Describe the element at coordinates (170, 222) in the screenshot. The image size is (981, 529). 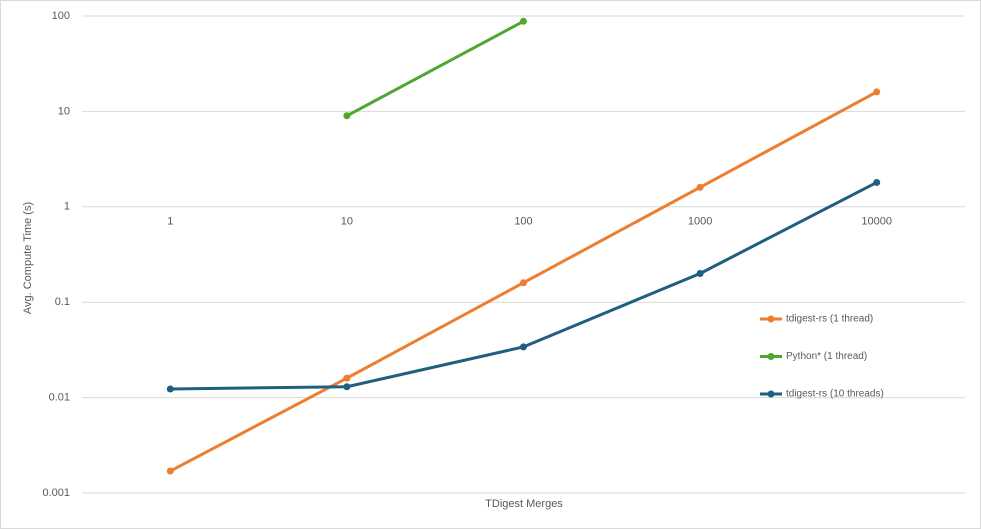
I see `x-tick-label: 1` at that location.